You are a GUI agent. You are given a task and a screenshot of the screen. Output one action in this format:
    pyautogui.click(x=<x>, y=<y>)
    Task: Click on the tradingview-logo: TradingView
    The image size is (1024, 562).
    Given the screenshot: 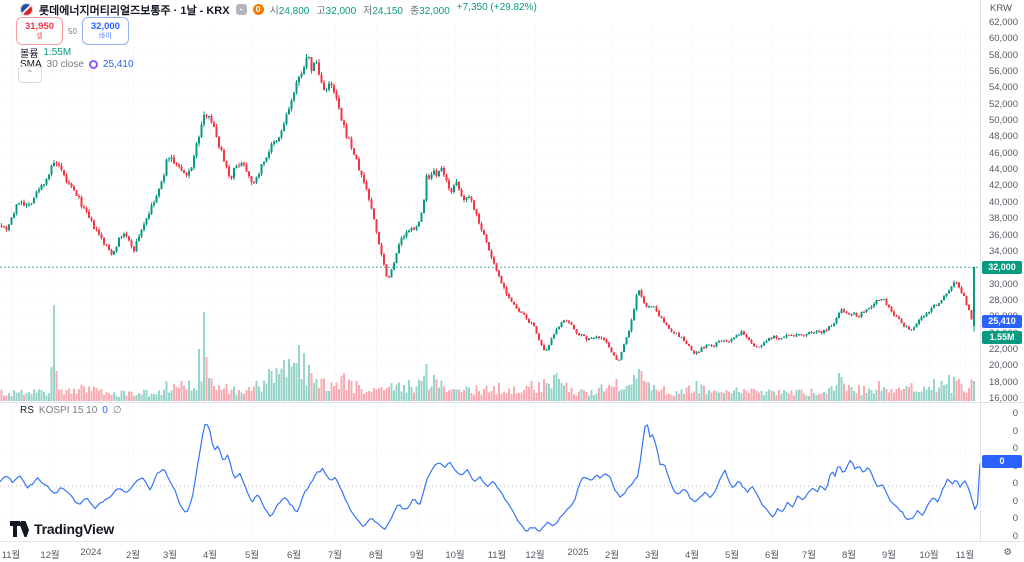 What is the action you would take?
    pyautogui.click(x=62, y=529)
    